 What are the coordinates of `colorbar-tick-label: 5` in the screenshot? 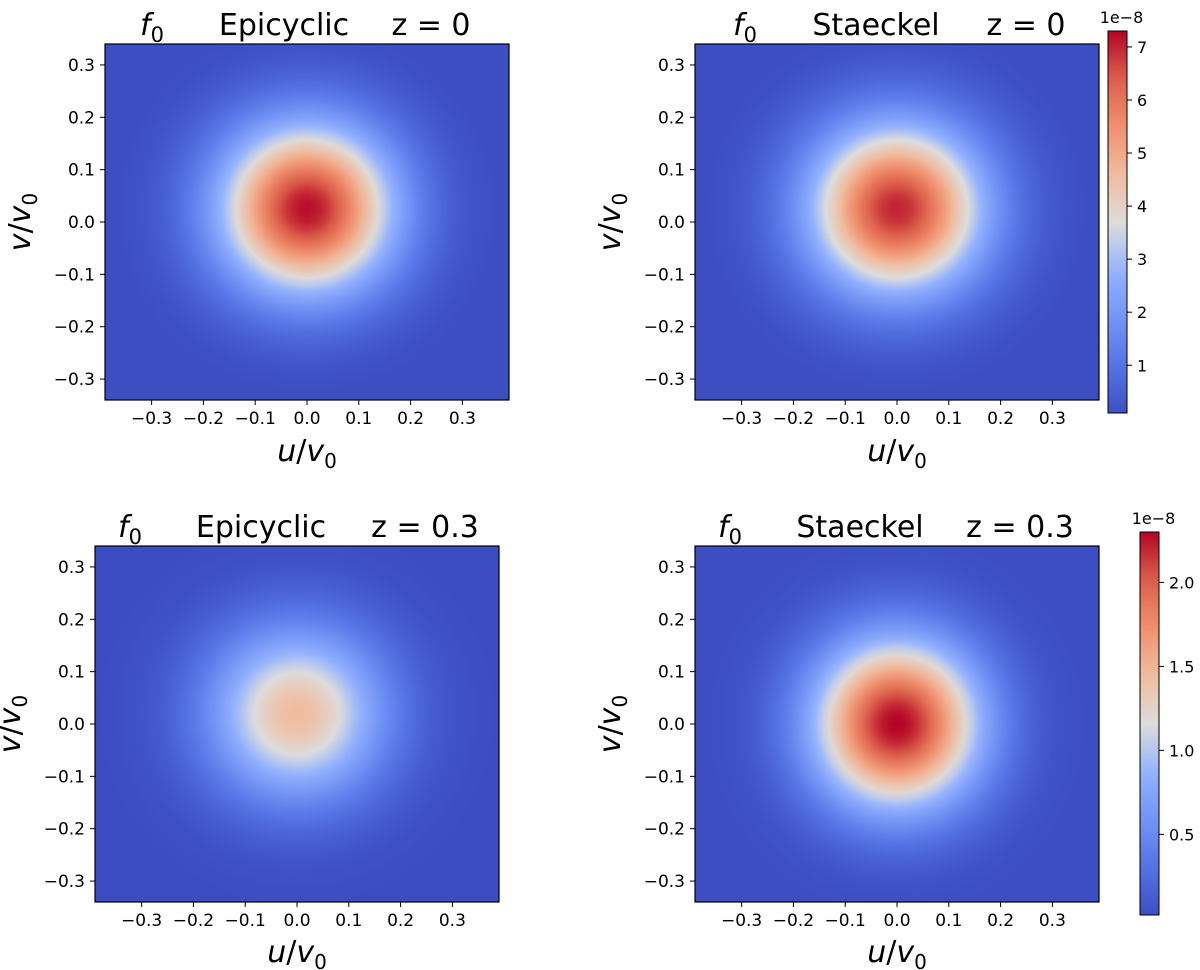 It's located at (1142, 153).